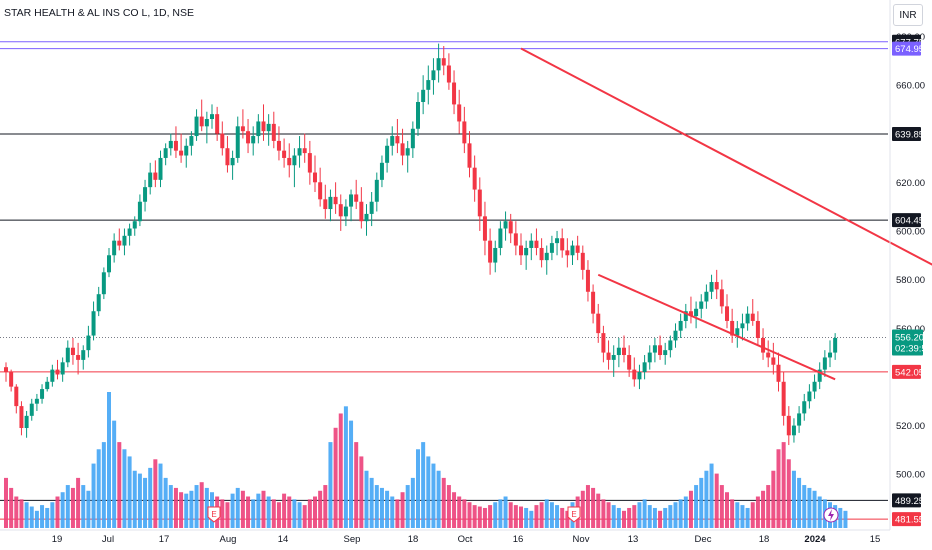  Describe the element at coordinates (283, 539) in the screenshot. I see `time-tick-label: 14` at that location.